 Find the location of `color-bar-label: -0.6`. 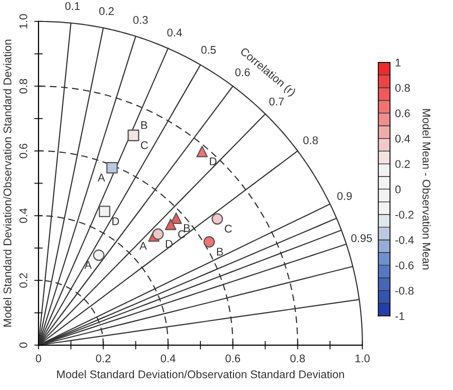

color-bar-label: -0.6 is located at coordinates (404, 265).